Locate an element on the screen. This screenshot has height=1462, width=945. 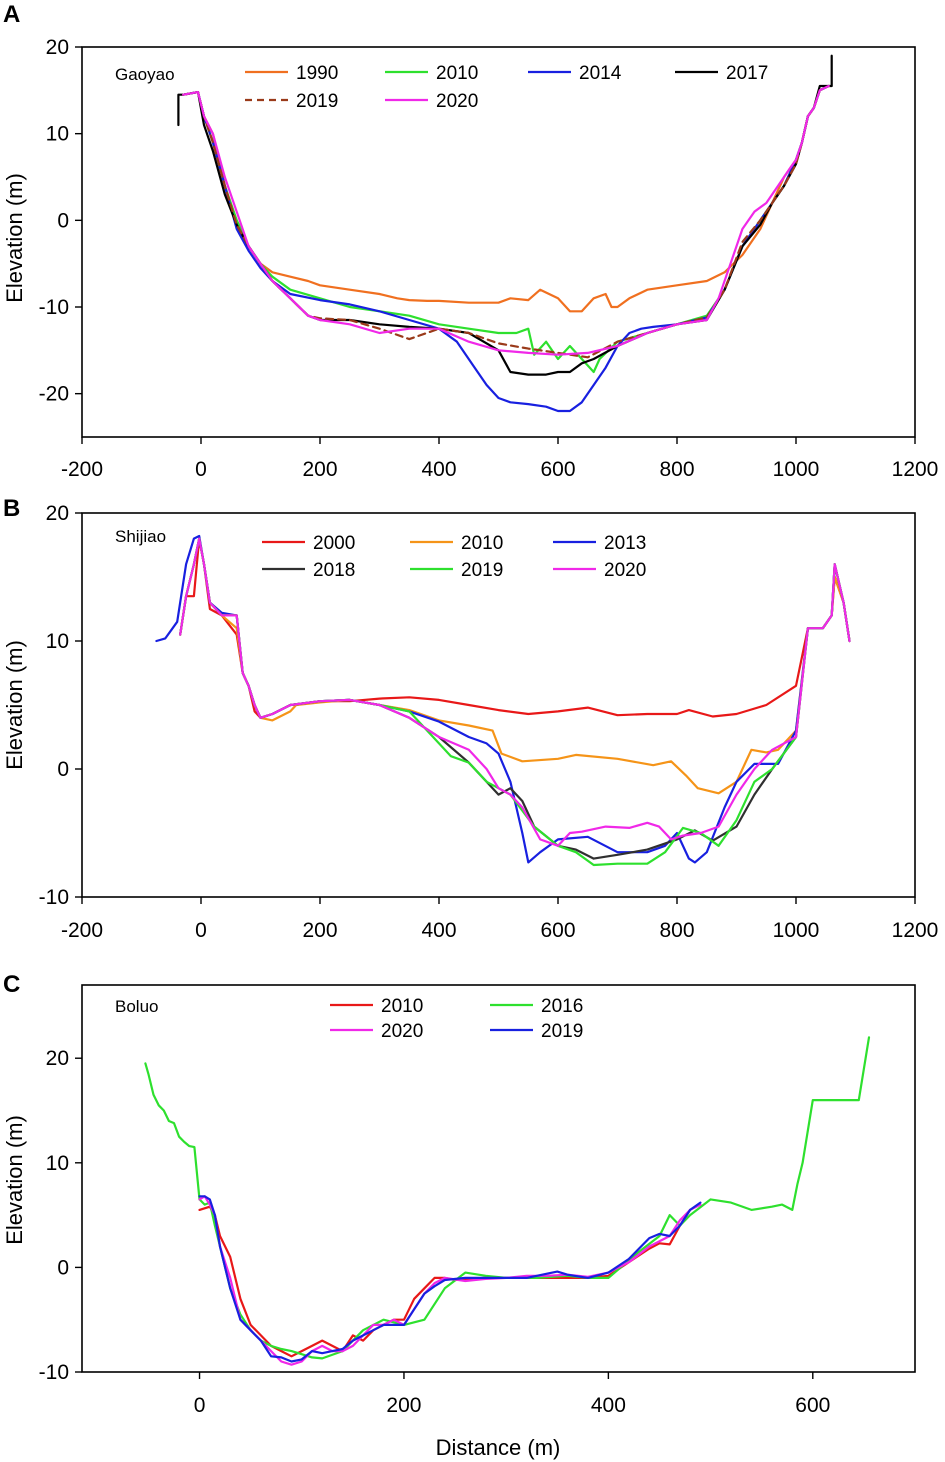
series-line-2020-a is located at coordinates (506, 220).